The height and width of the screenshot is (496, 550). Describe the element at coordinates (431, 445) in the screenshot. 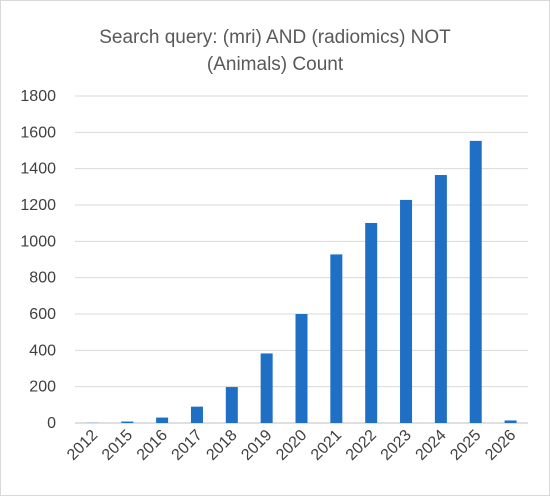

I see `x-tick-label: 2024` at that location.